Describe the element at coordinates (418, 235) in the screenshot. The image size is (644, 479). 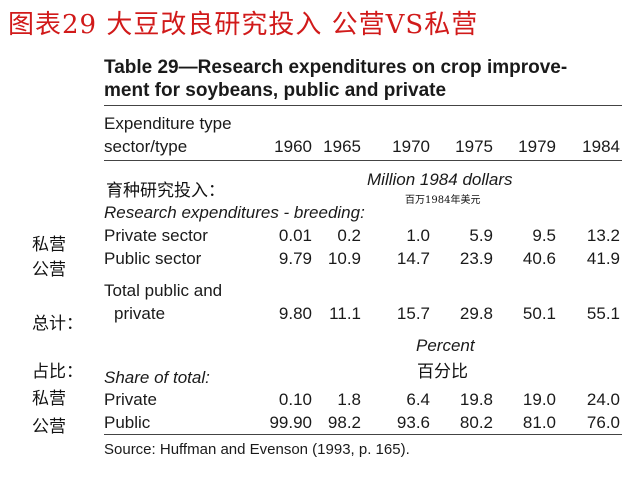
I see `table-cell: 1.0` at that location.